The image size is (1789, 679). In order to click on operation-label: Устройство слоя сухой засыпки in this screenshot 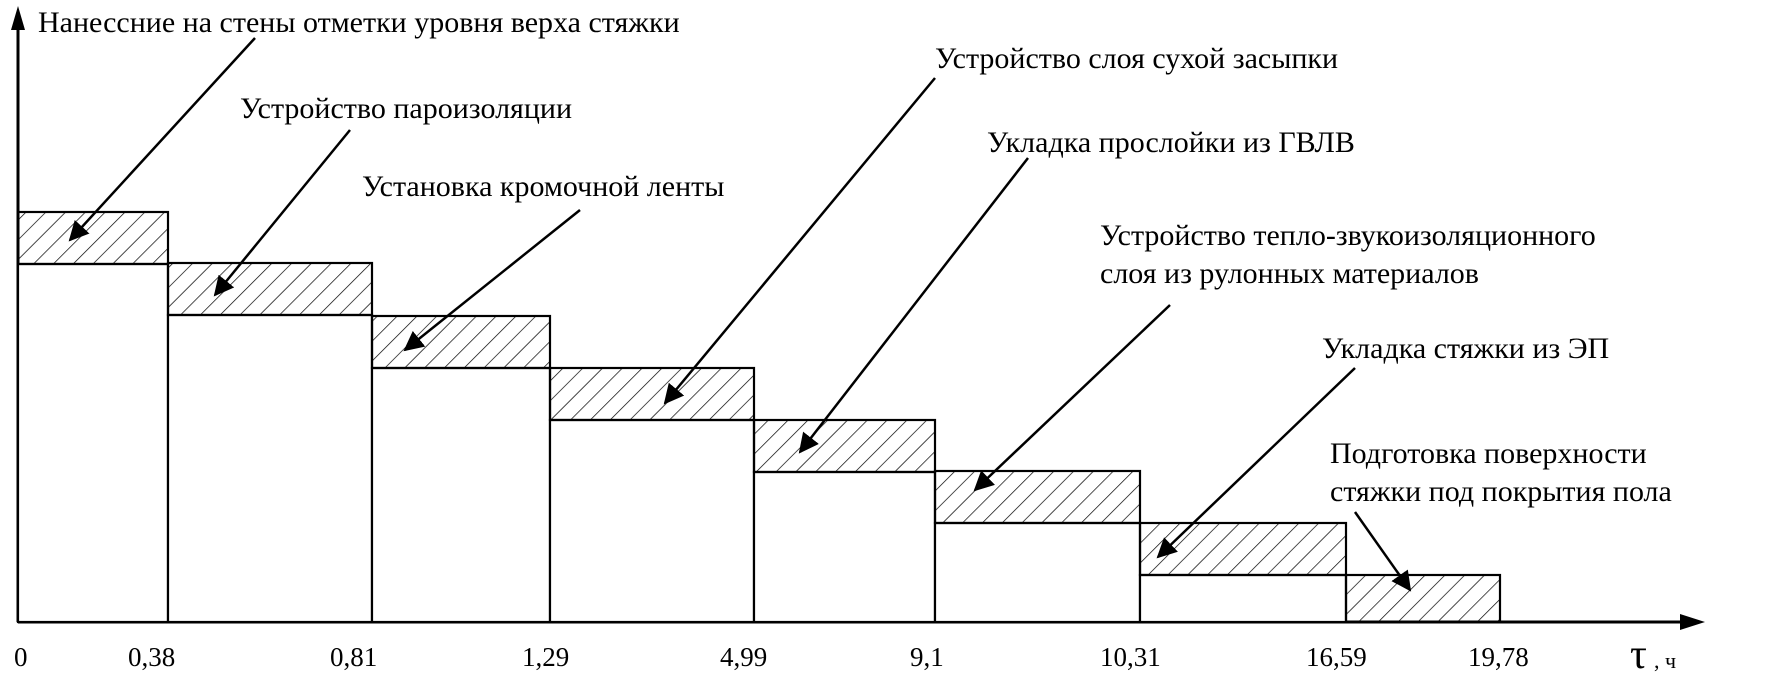, I will do `click(1136, 58)`.